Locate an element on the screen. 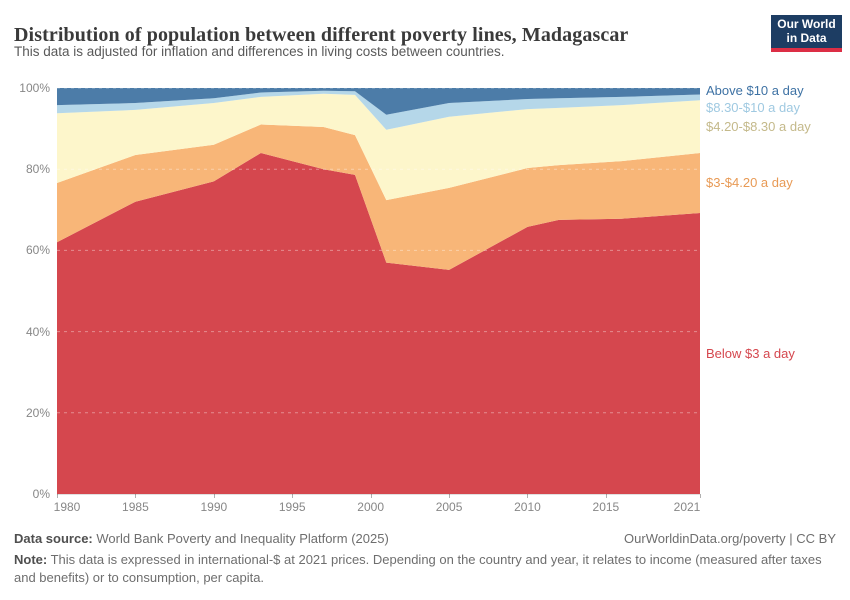 The width and height of the screenshot is (850, 600). x-axis-label-1995: 1995 is located at coordinates (292, 507).